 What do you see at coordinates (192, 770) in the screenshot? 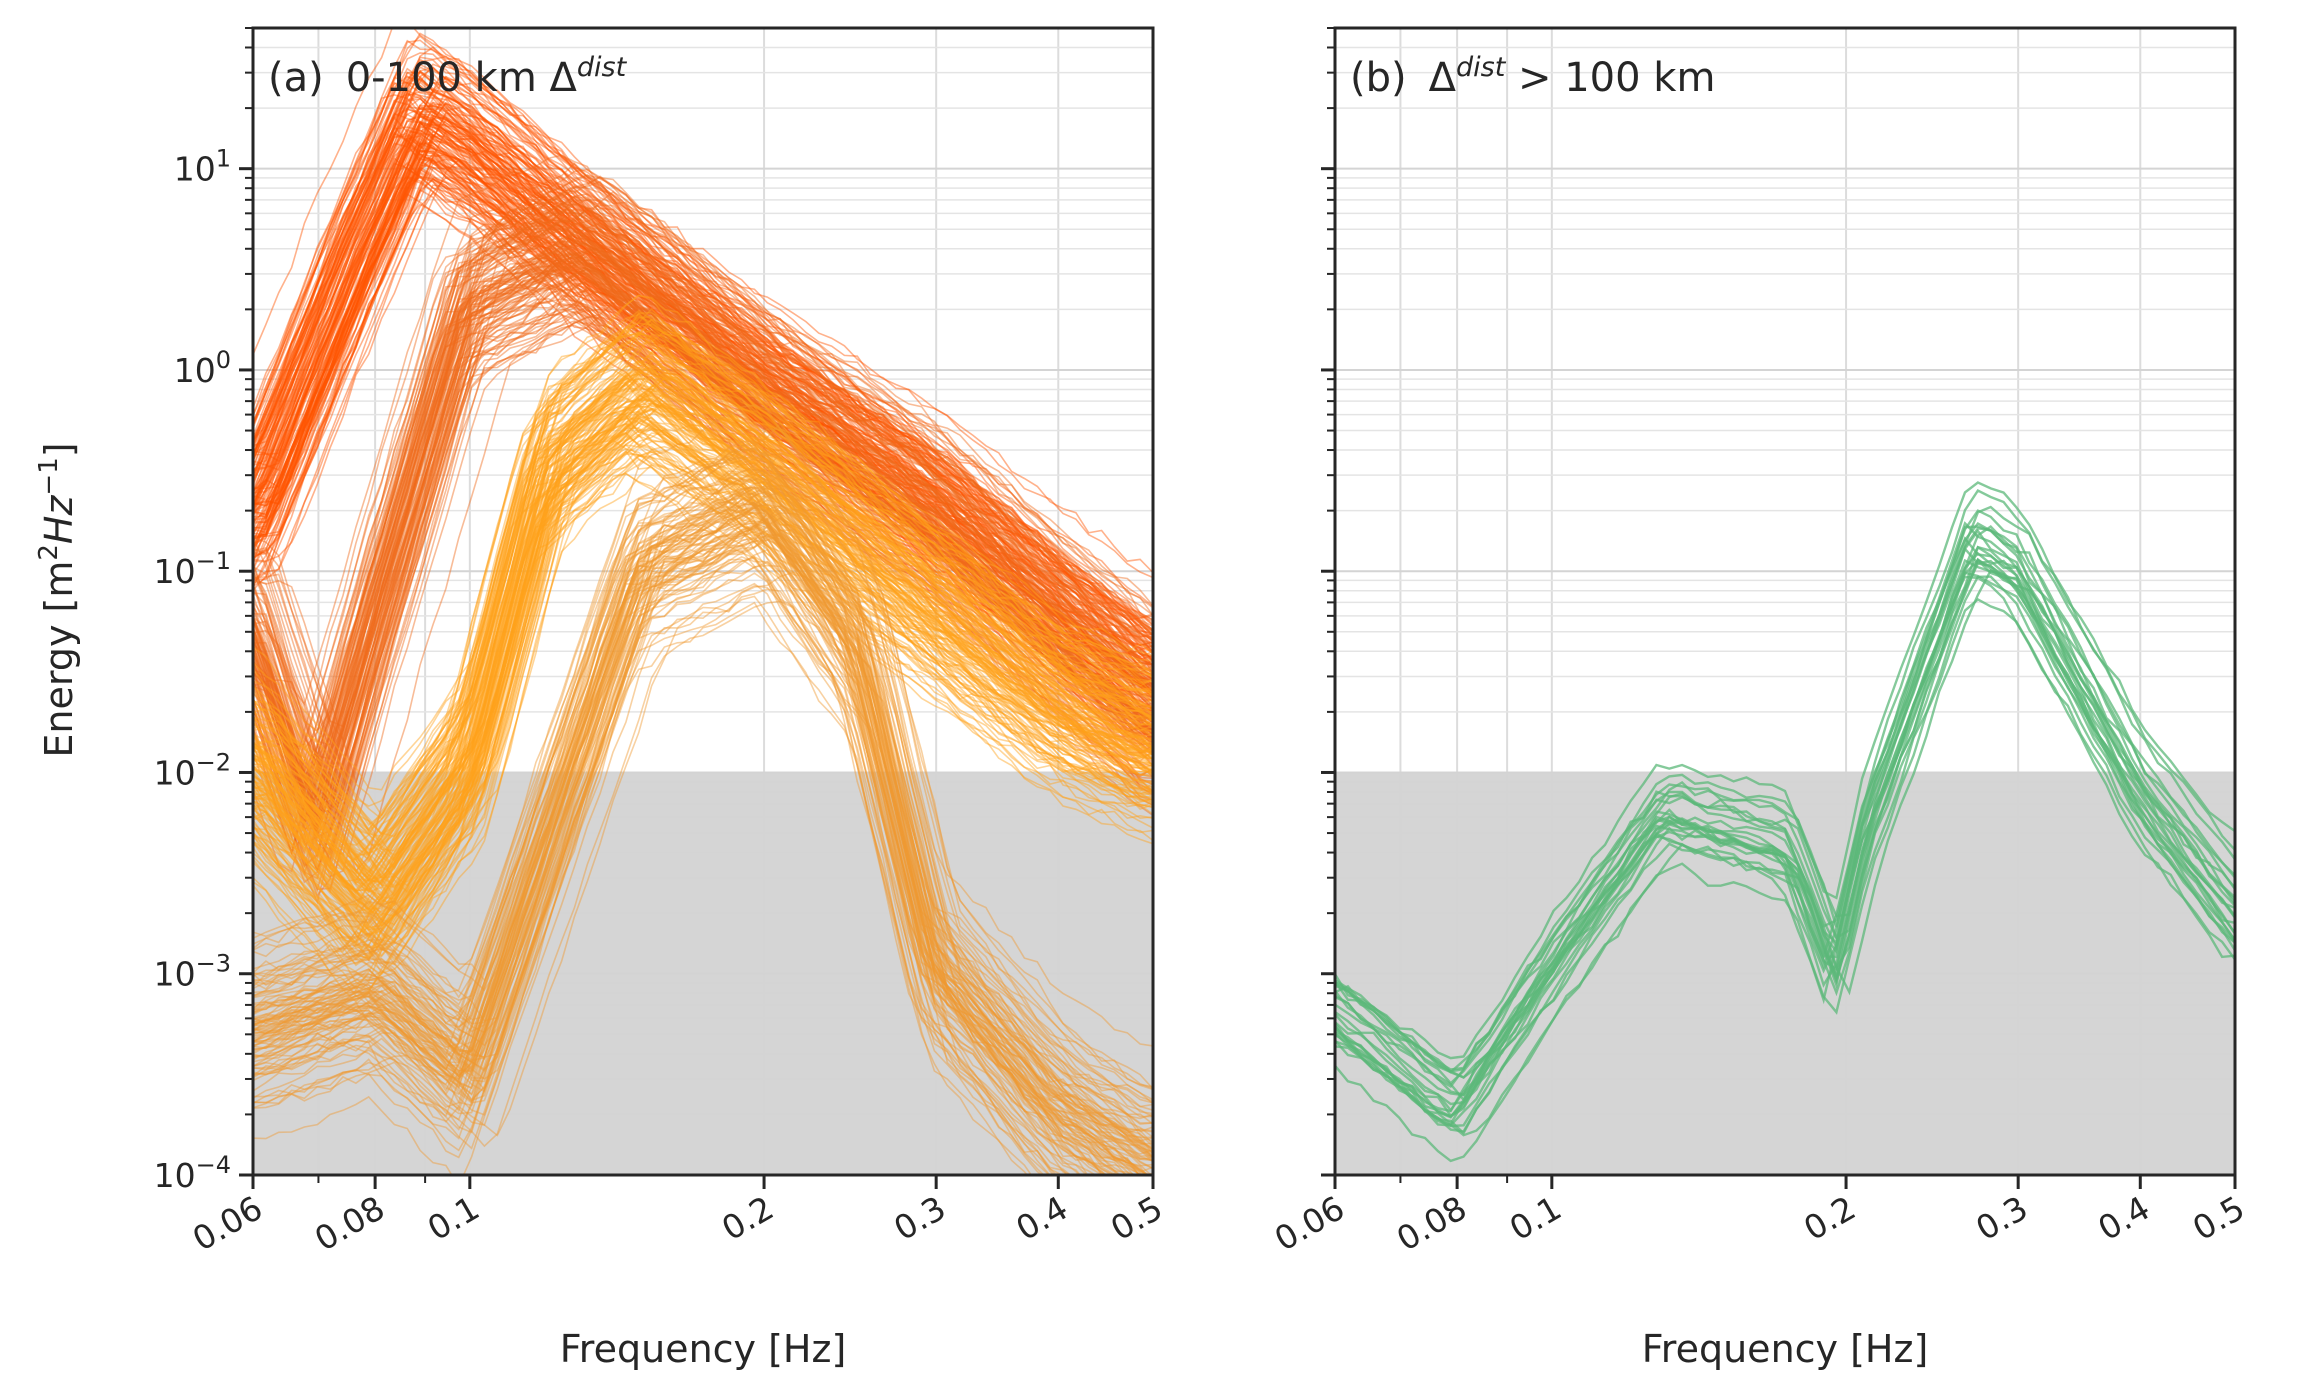
I see `panel-a-y-tick-label: 10⁻²` at bounding box center [192, 770].